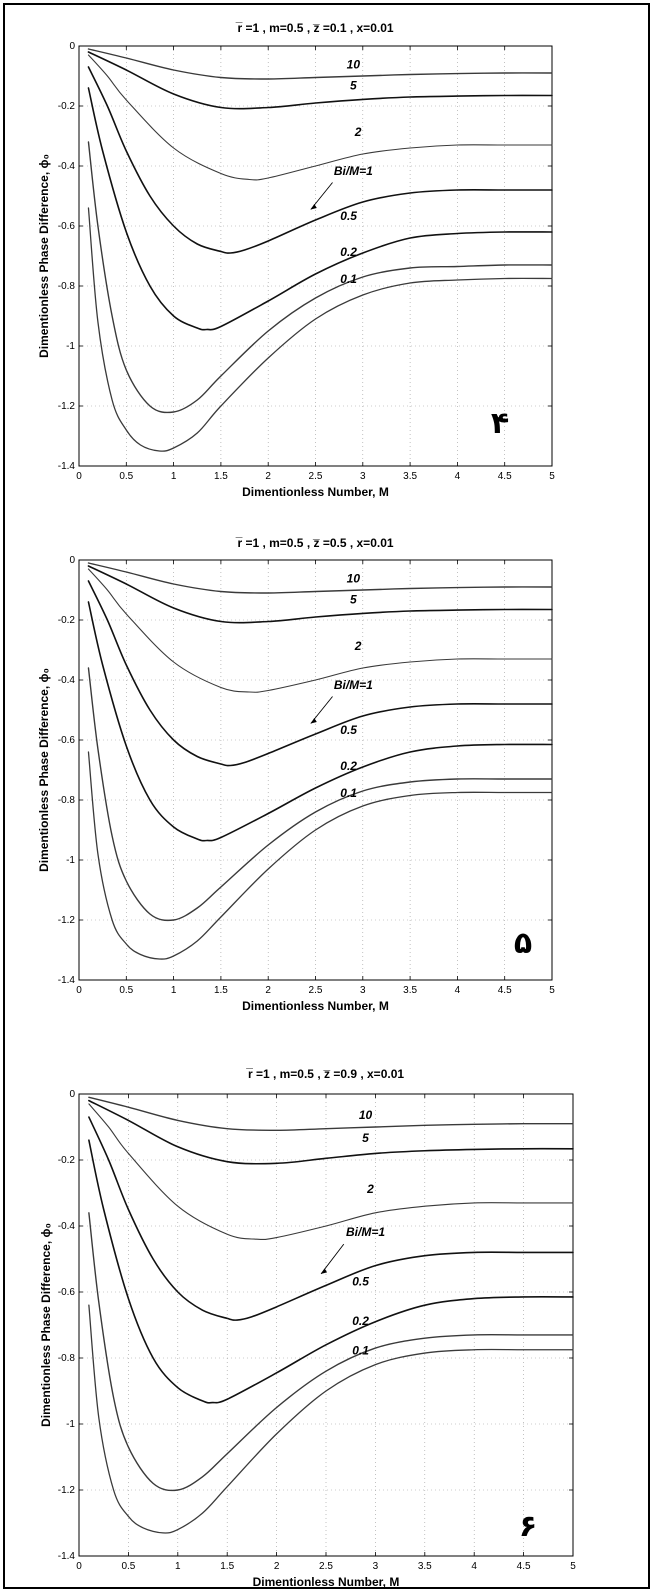 The image size is (655, 1594). Describe the element at coordinates (458, 476) in the screenshot. I see `chart-1-x-tick-label-8: 4` at that location.